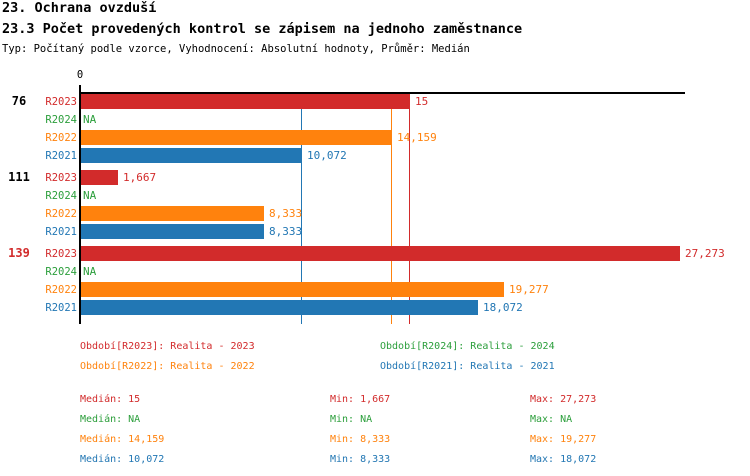  I want to click on stat-cell-R2024-0: Medián: NA, so click(110, 419).